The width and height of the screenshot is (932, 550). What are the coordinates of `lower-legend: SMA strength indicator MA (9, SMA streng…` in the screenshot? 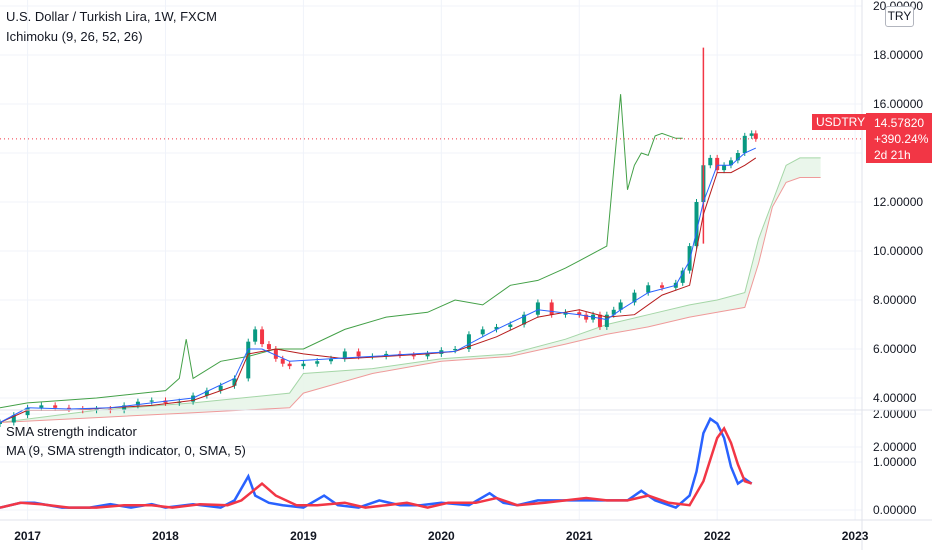 It's located at (126, 441).